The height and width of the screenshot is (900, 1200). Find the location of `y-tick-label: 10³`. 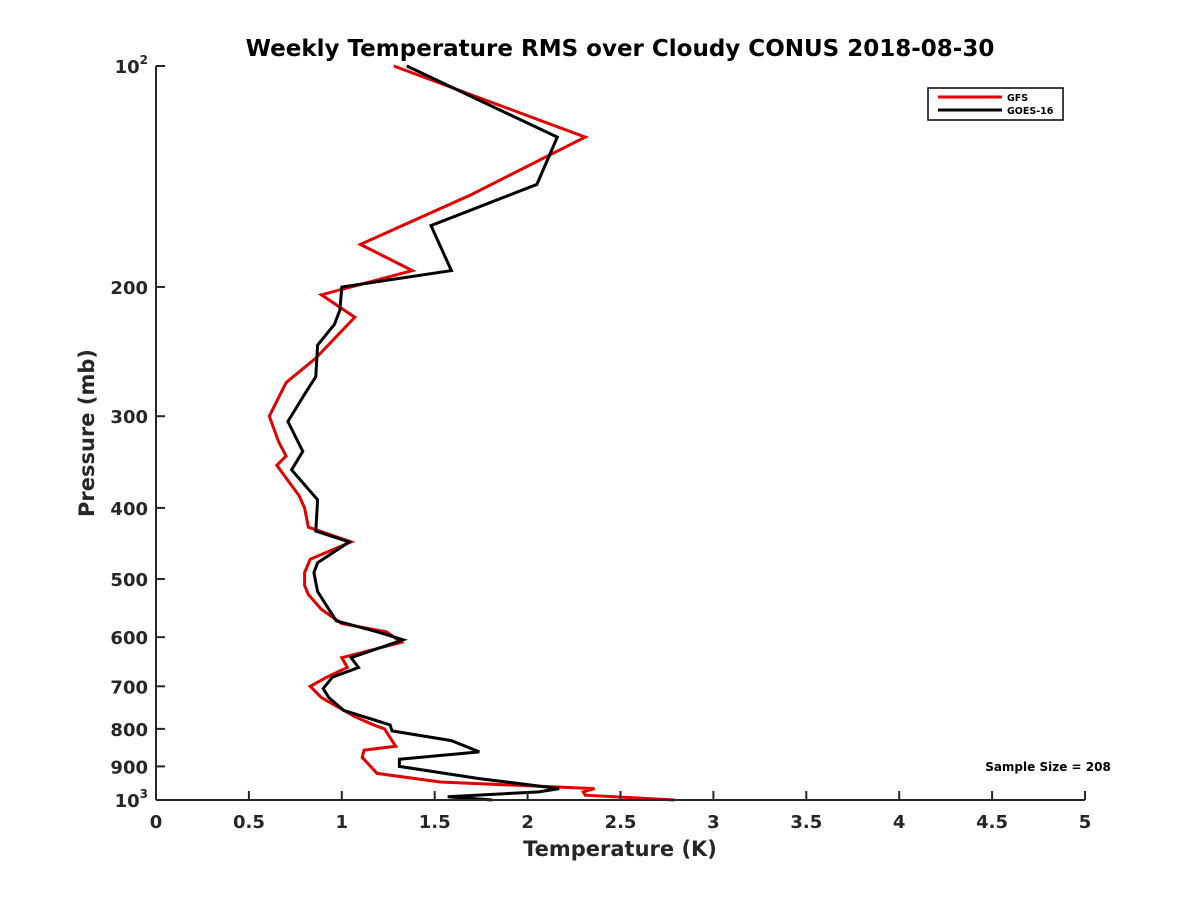

y-tick-label: 10³ is located at coordinates (131, 799).